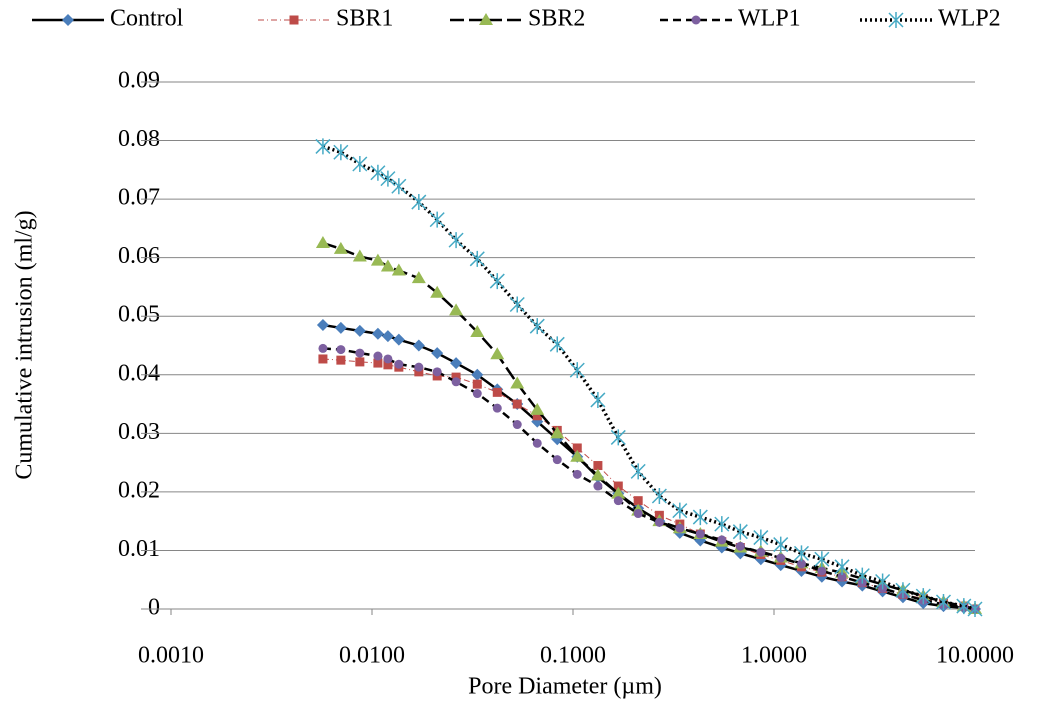  Describe the element at coordinates (969, 19) in the screenshot. I see `legend-label: WLP2` at that location.